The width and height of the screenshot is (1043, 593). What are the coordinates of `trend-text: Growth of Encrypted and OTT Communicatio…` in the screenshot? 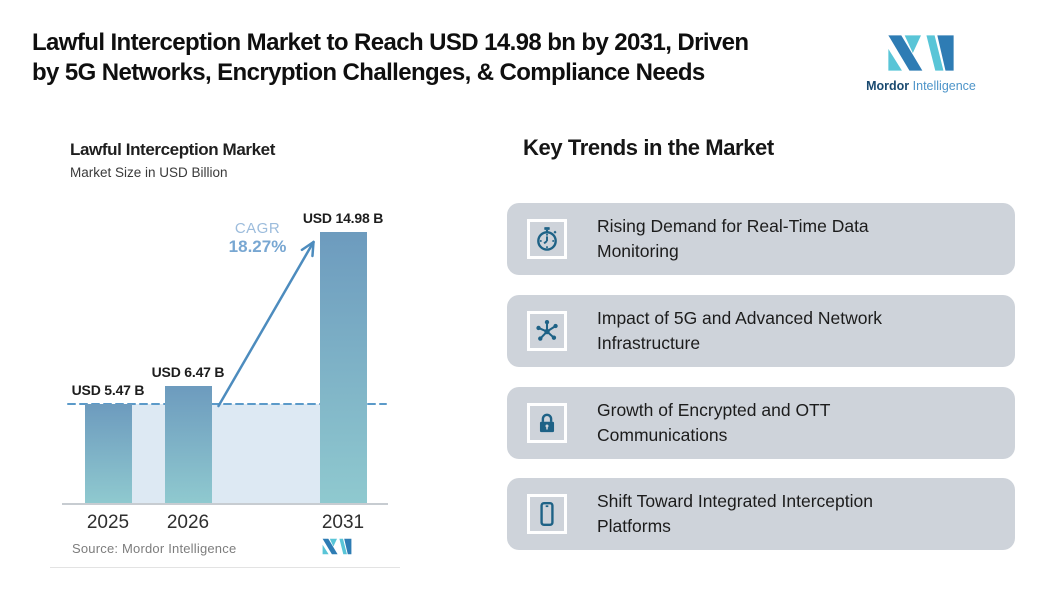 It's located at (714, 422).